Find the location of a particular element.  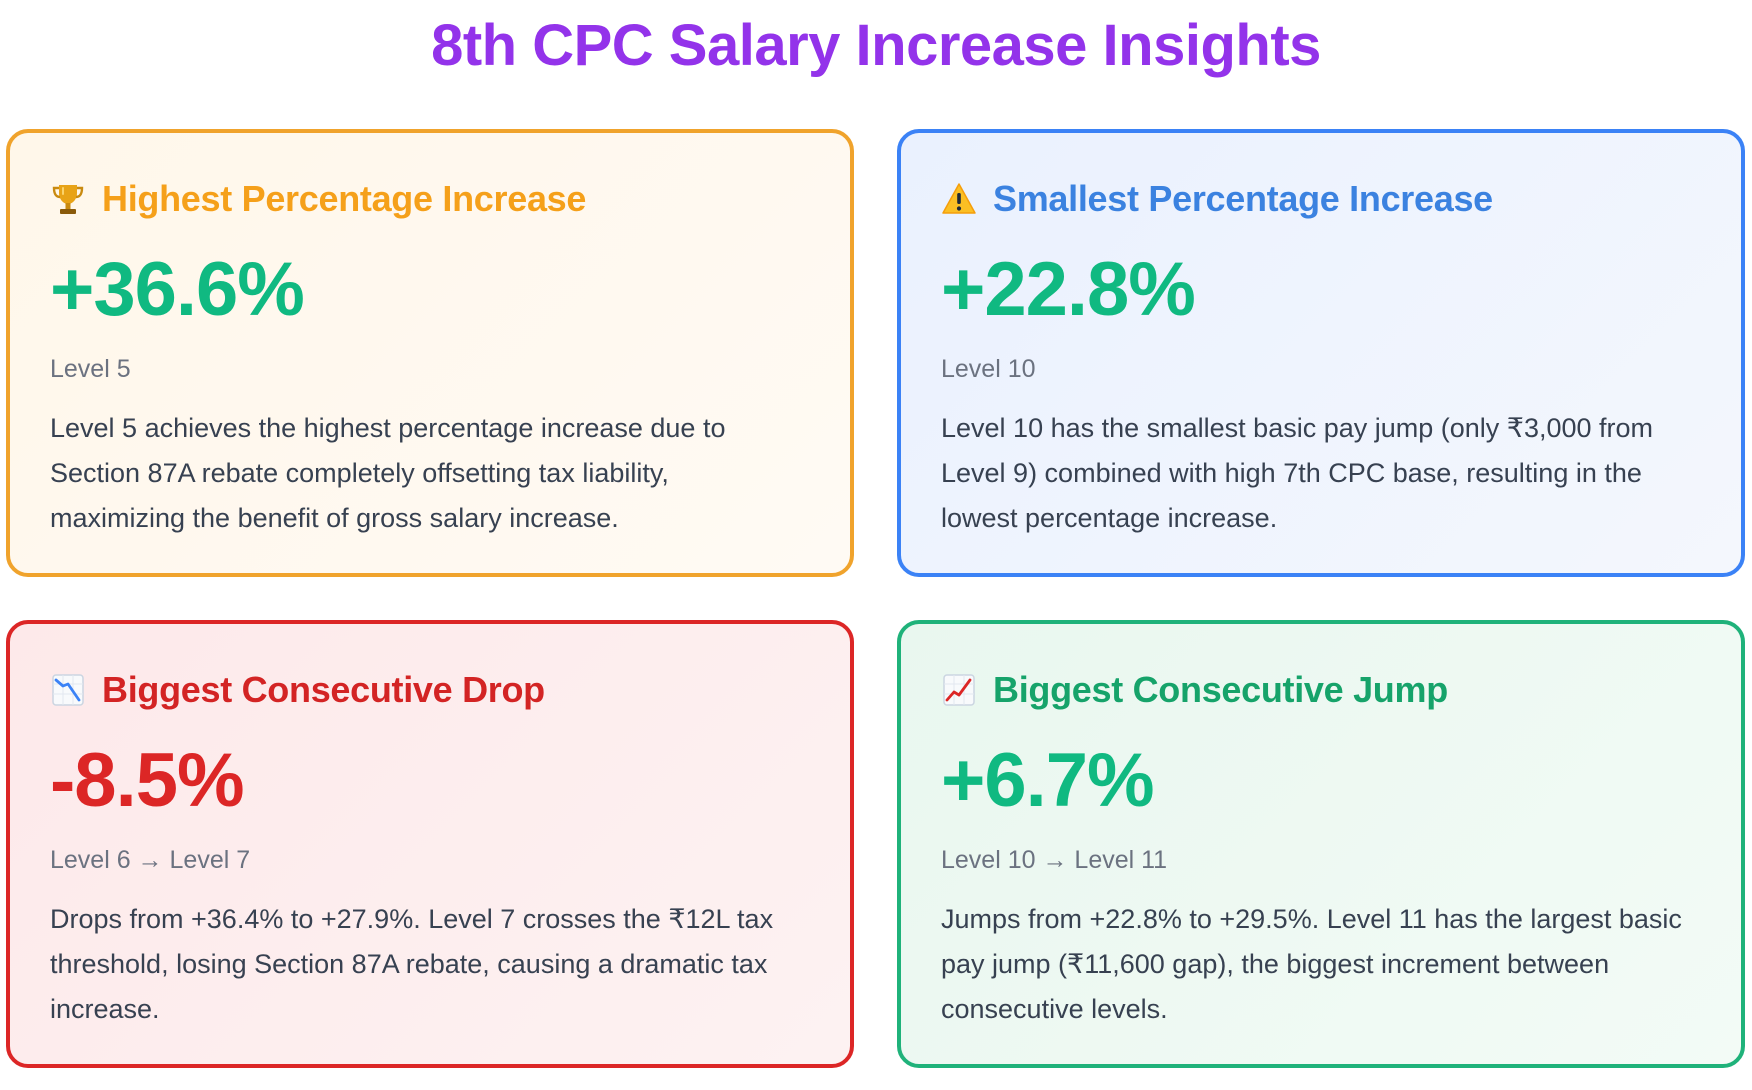

card-header: Biggest Consecutive Jump is located at coordinates (1321, 690).